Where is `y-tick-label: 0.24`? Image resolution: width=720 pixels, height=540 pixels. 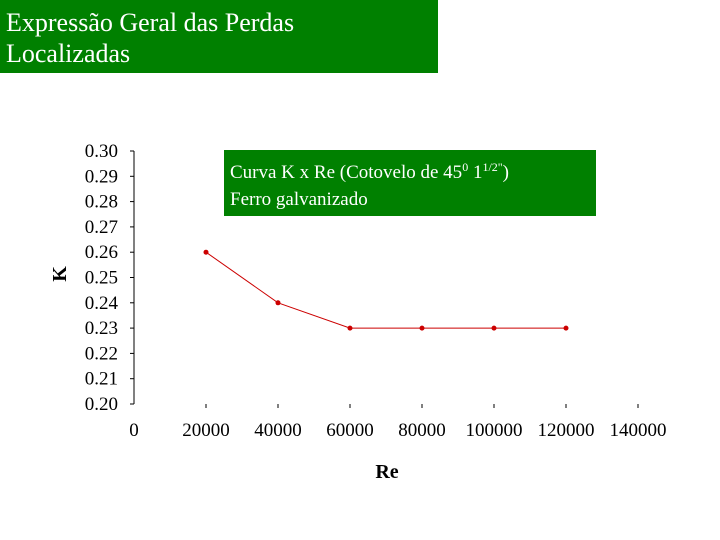
y-tick-label: 0.24 is located at coordinates (102, 303).